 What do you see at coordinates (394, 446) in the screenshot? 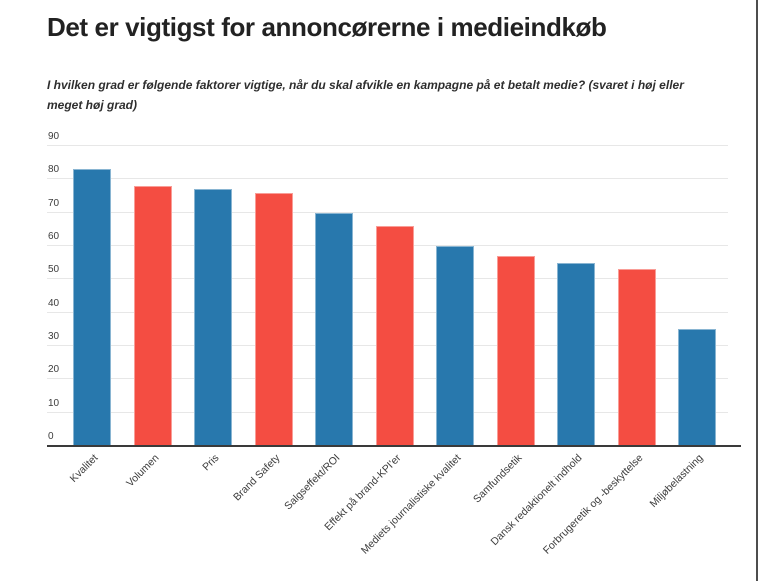
I see `x-axis-line` at bounding box center [394, 446].